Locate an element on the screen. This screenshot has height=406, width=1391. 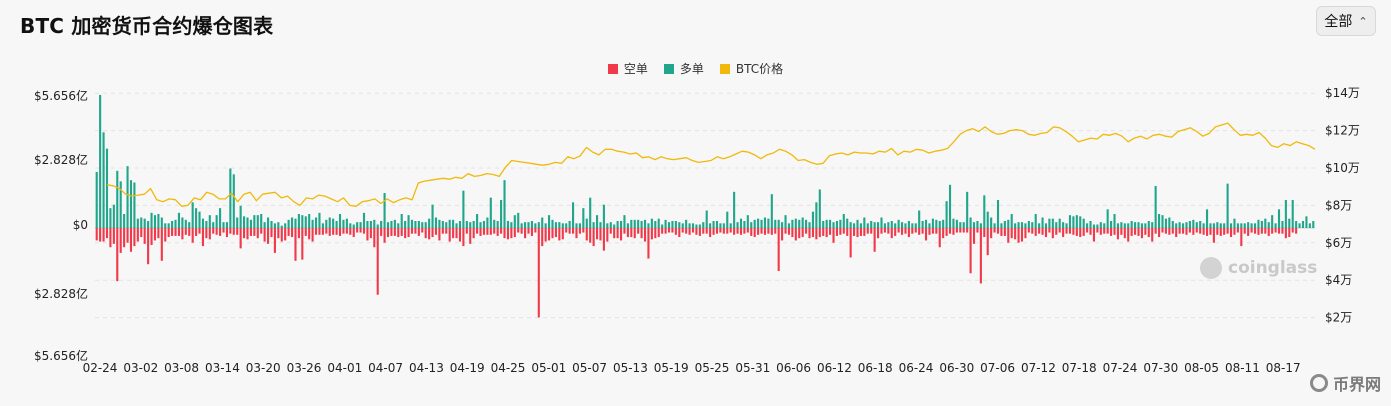
legend-item-price: BTC价格 is located at coordinates (751, 68).